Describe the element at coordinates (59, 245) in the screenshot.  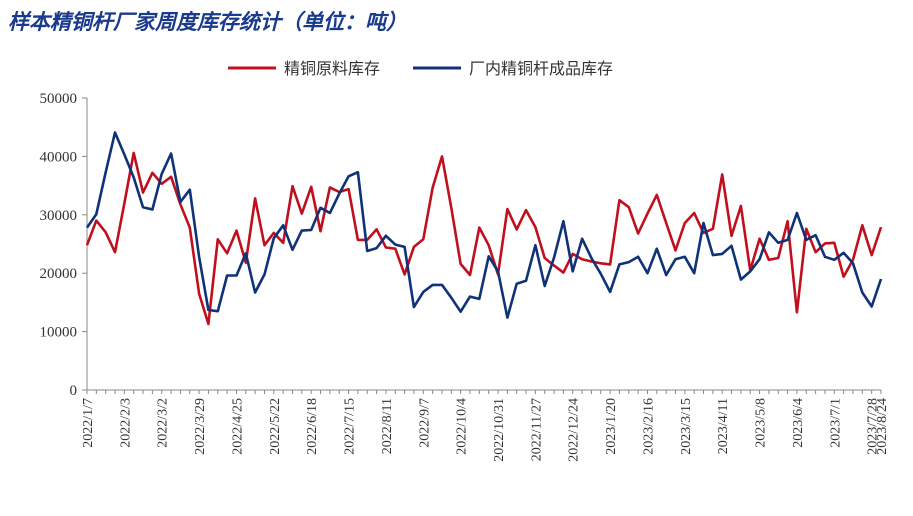
I see `y-tick-labels: 0 10000 20000 30000 40000 50000` at that location.